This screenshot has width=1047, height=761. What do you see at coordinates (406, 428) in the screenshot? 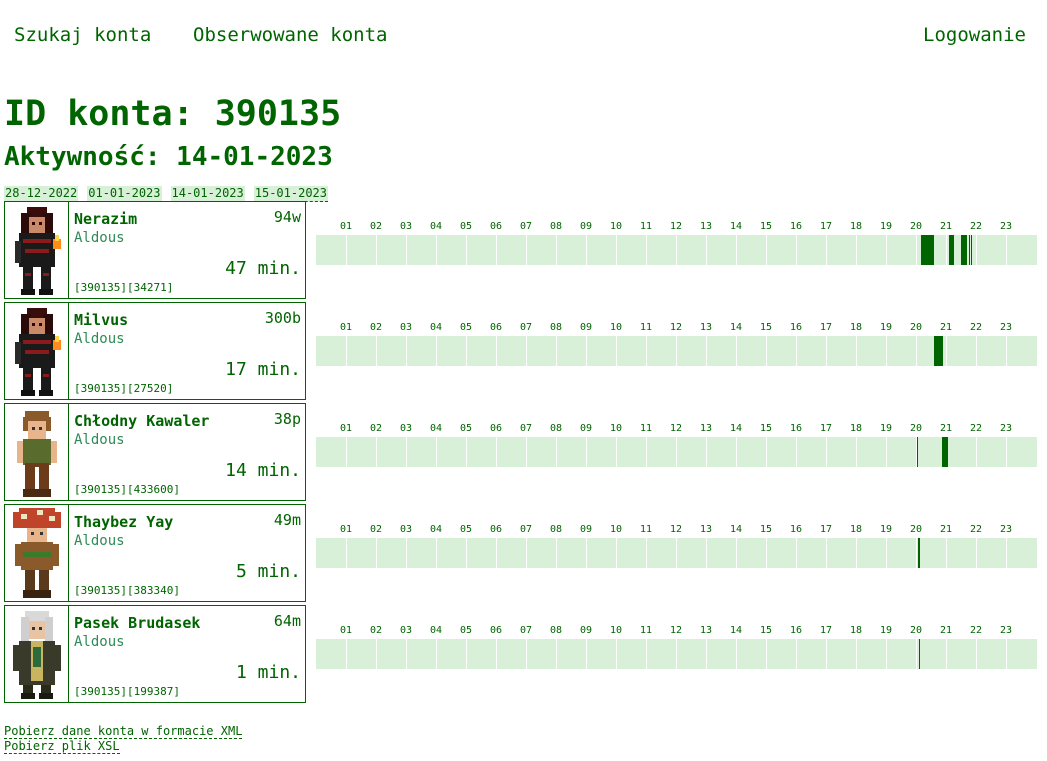
I see `hour-label: 03` at bounding box center [406, 428].